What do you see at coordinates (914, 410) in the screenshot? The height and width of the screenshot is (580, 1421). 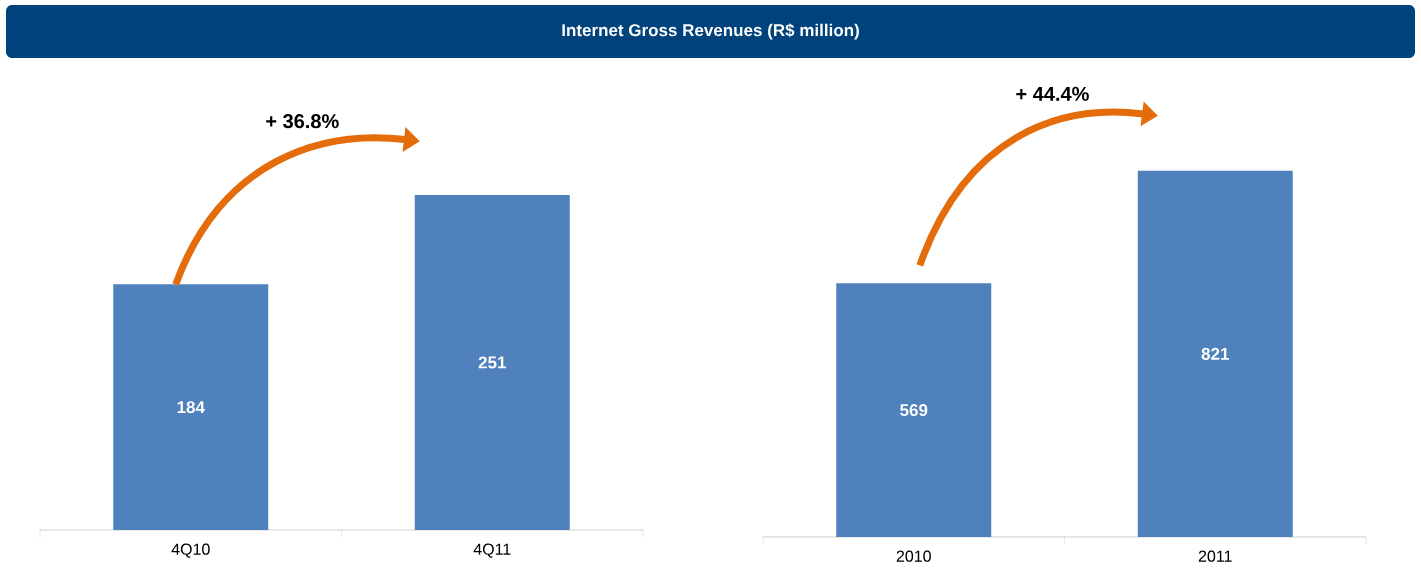 I see `data-label: 569` at bounding box center [914, 410].